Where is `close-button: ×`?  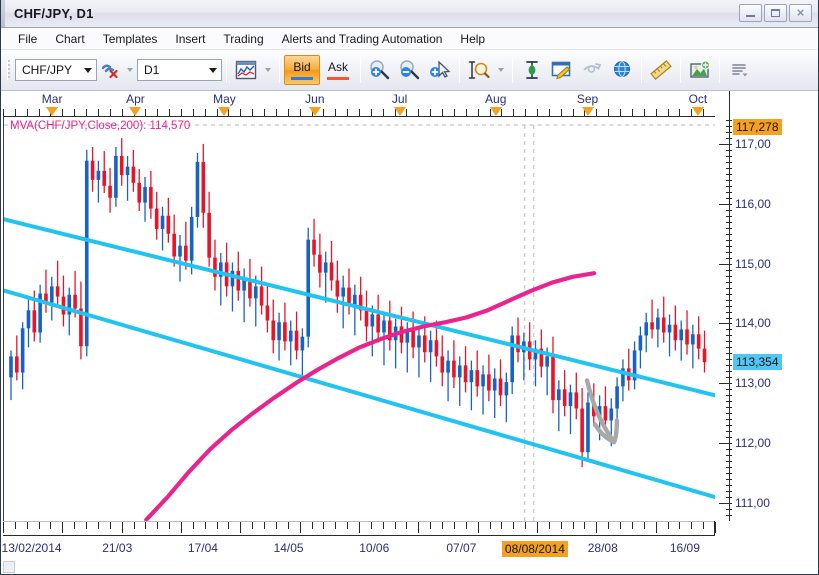
close-button: × is located at coordinates (800, 13).